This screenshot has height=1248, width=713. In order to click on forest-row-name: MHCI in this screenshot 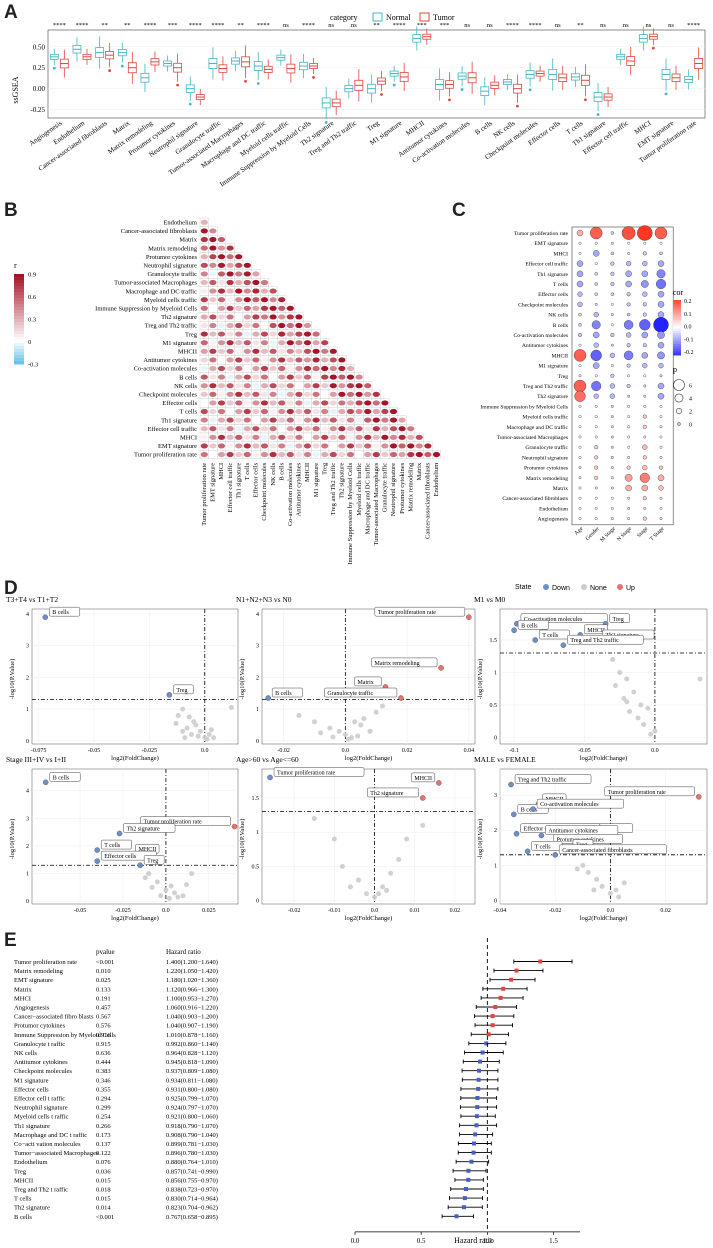, I will do `click(22, 998)`.